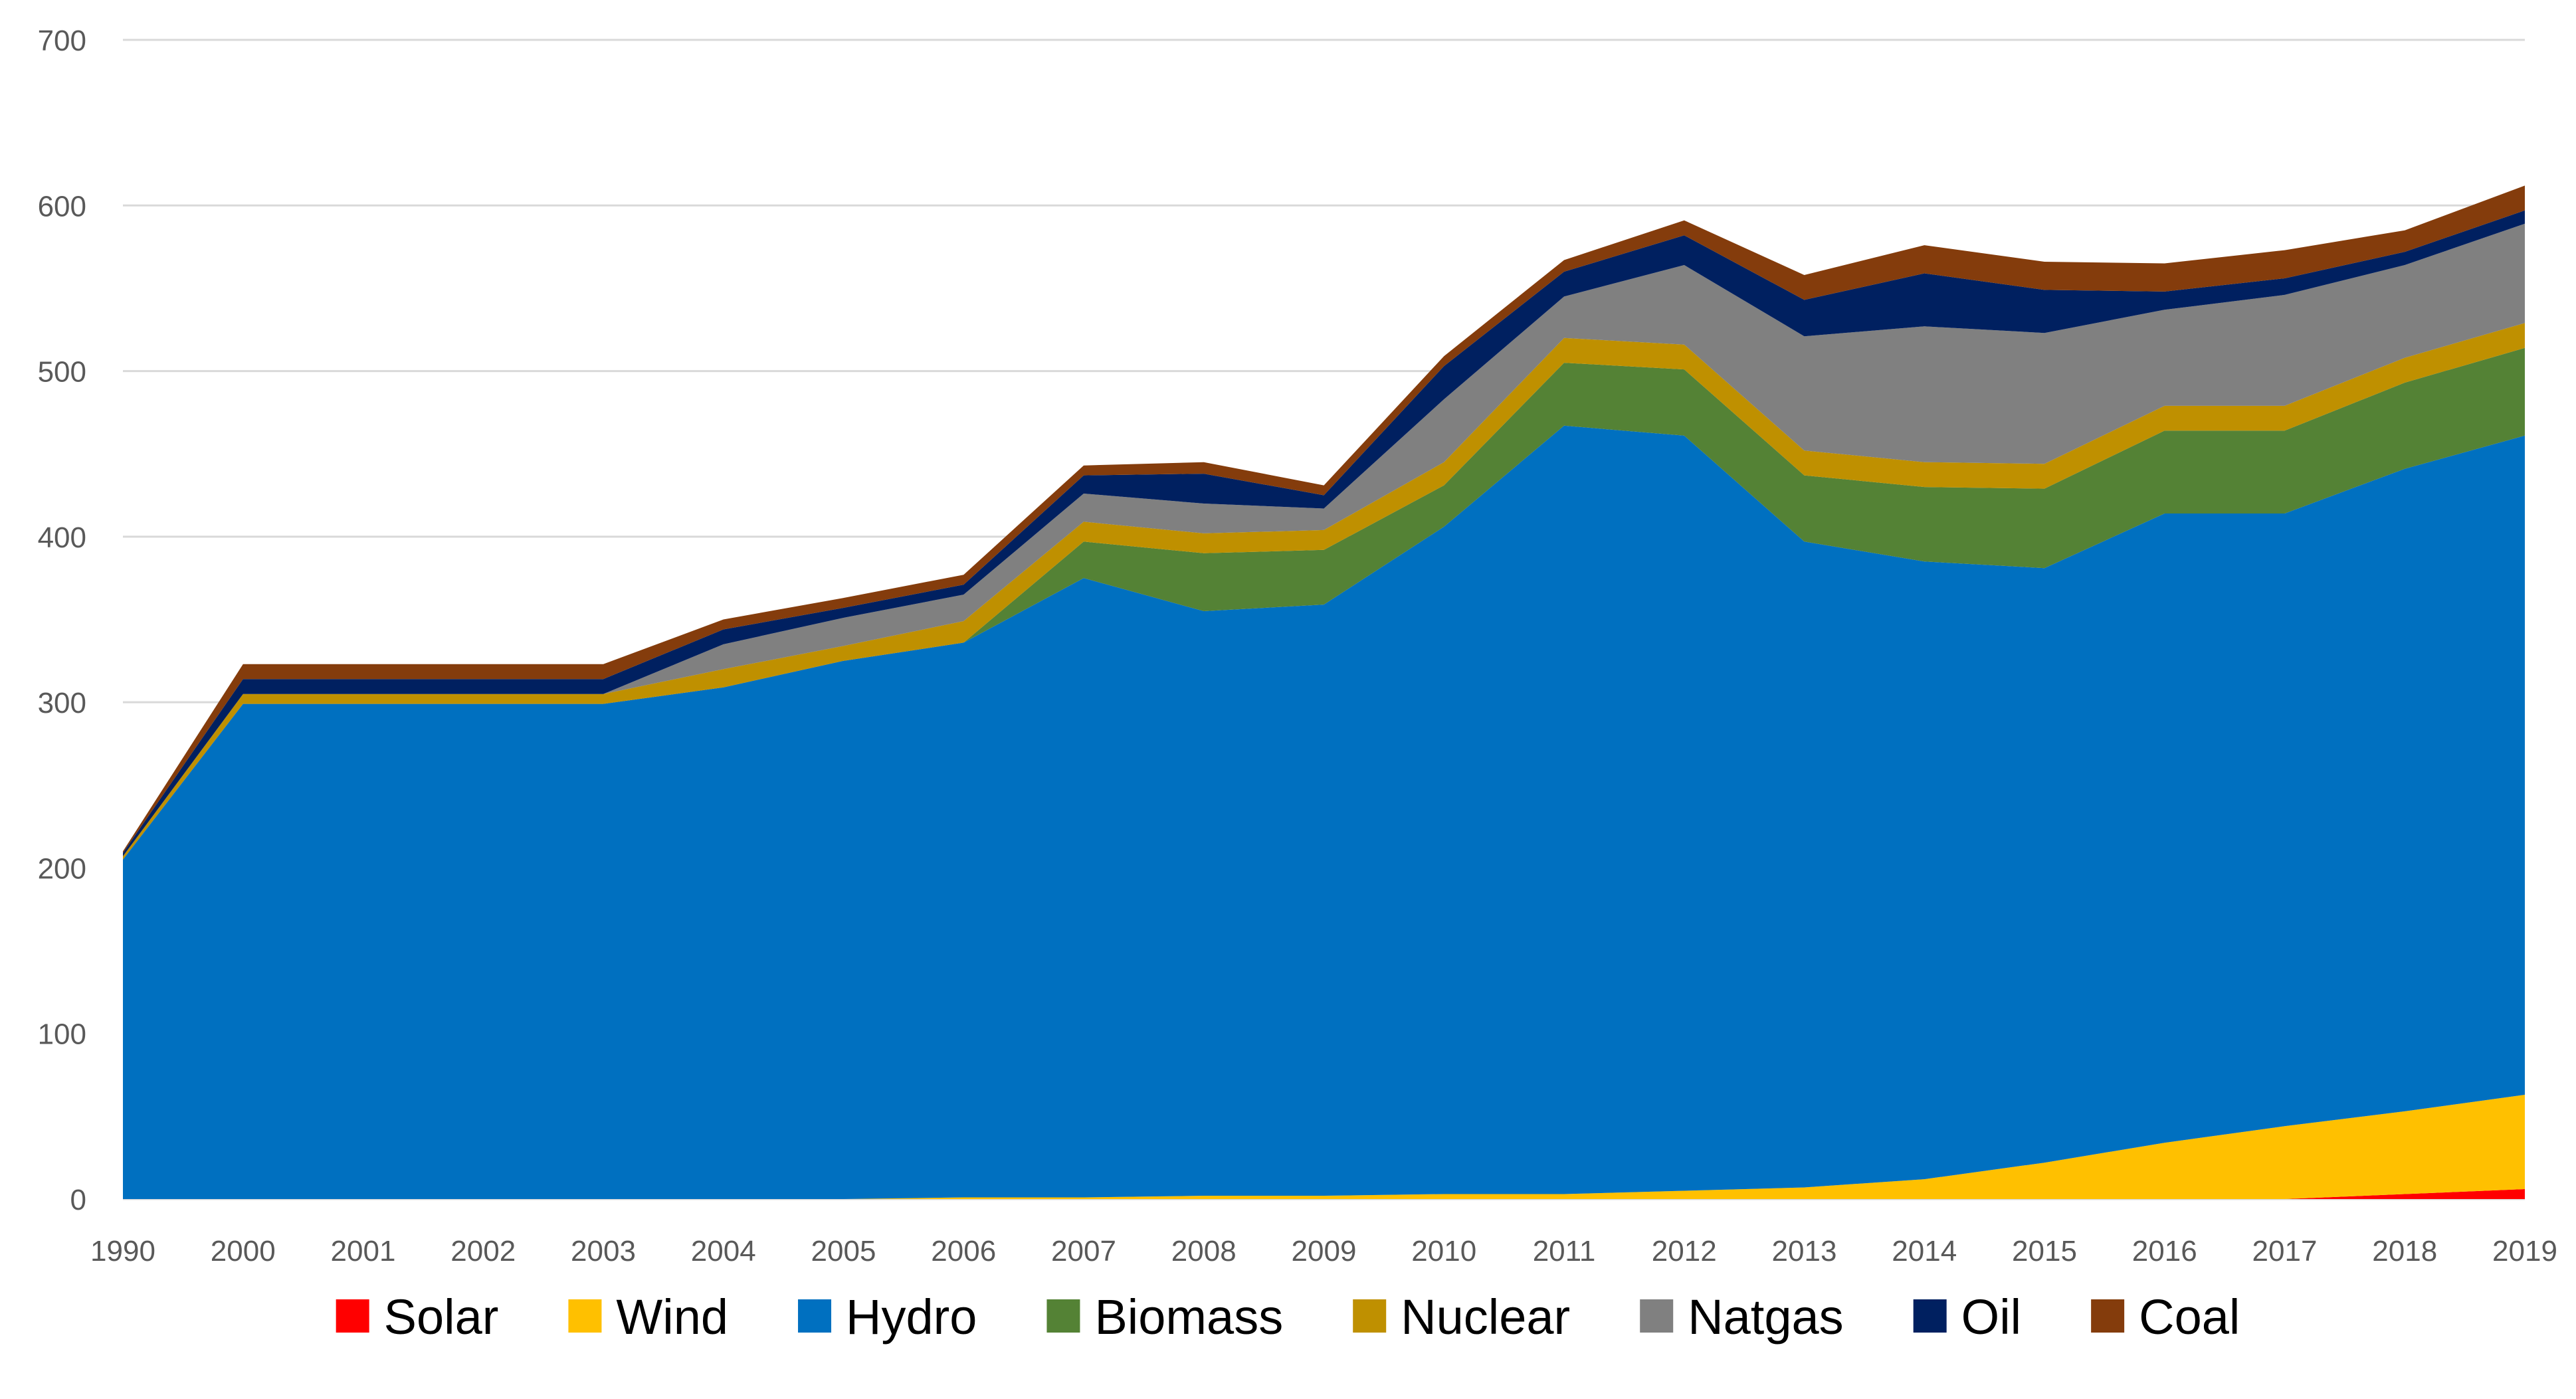  I want to click on legend-label: Solar, so click(442, 1317).